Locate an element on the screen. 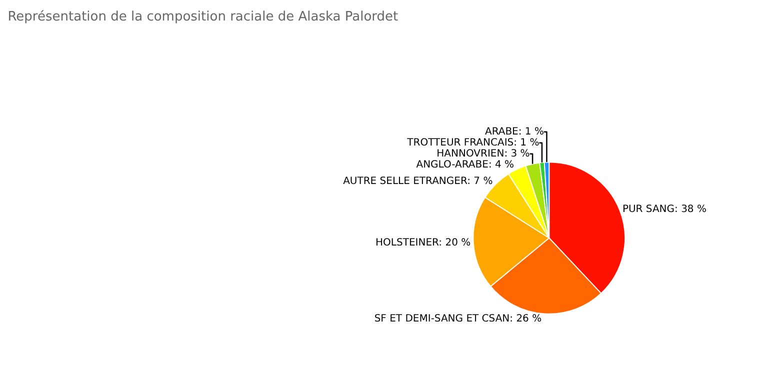 This screenshot has height=380, width=774. text: Représentation de la composition raciale de Alaska Palordet is located at coordinates (203, 17).